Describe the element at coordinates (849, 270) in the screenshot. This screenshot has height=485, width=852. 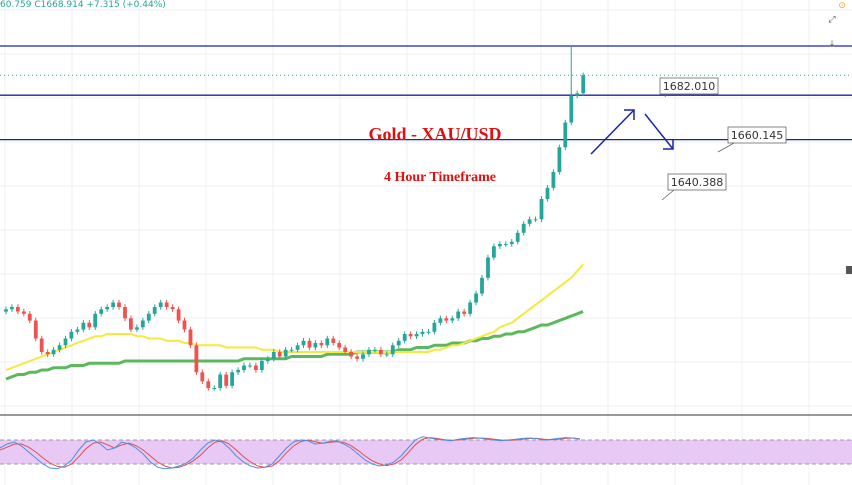
I see `price-scale-marker` at that location.